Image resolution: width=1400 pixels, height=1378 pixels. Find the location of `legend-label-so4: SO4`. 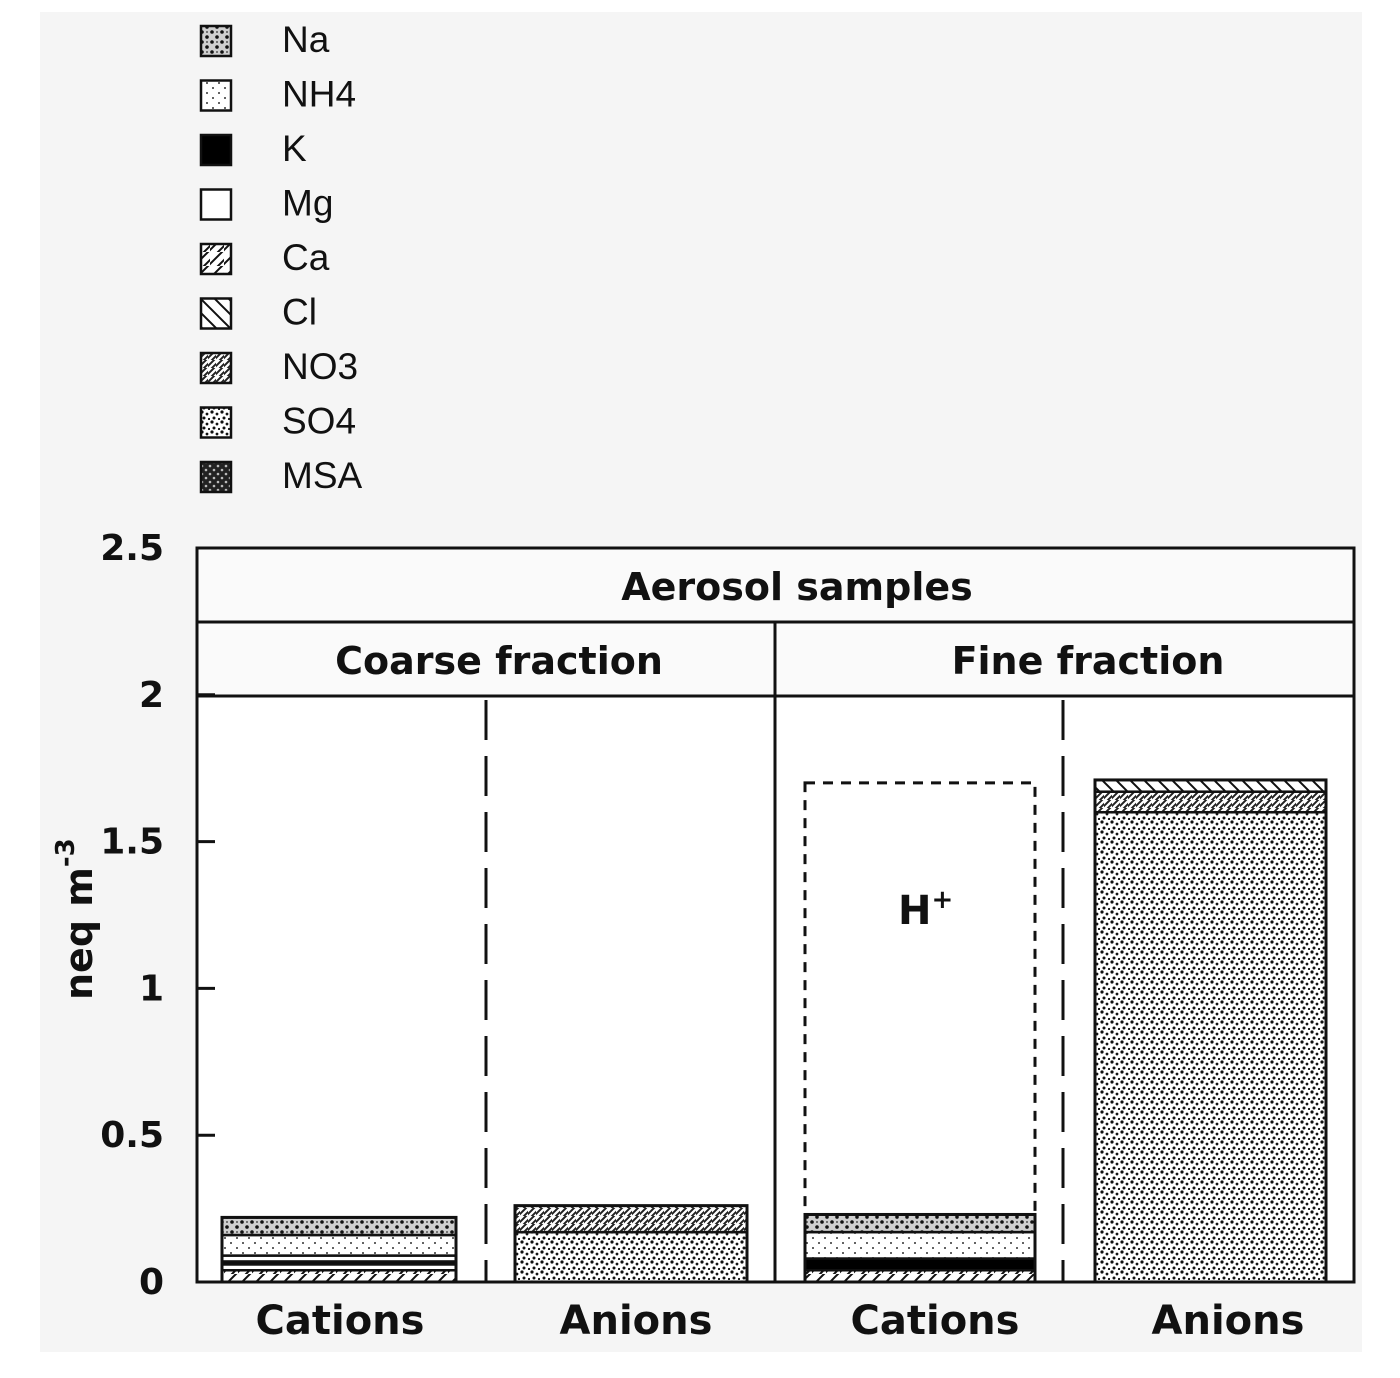

legend-label-so4: SO4 is located at coordinates (319, 421).